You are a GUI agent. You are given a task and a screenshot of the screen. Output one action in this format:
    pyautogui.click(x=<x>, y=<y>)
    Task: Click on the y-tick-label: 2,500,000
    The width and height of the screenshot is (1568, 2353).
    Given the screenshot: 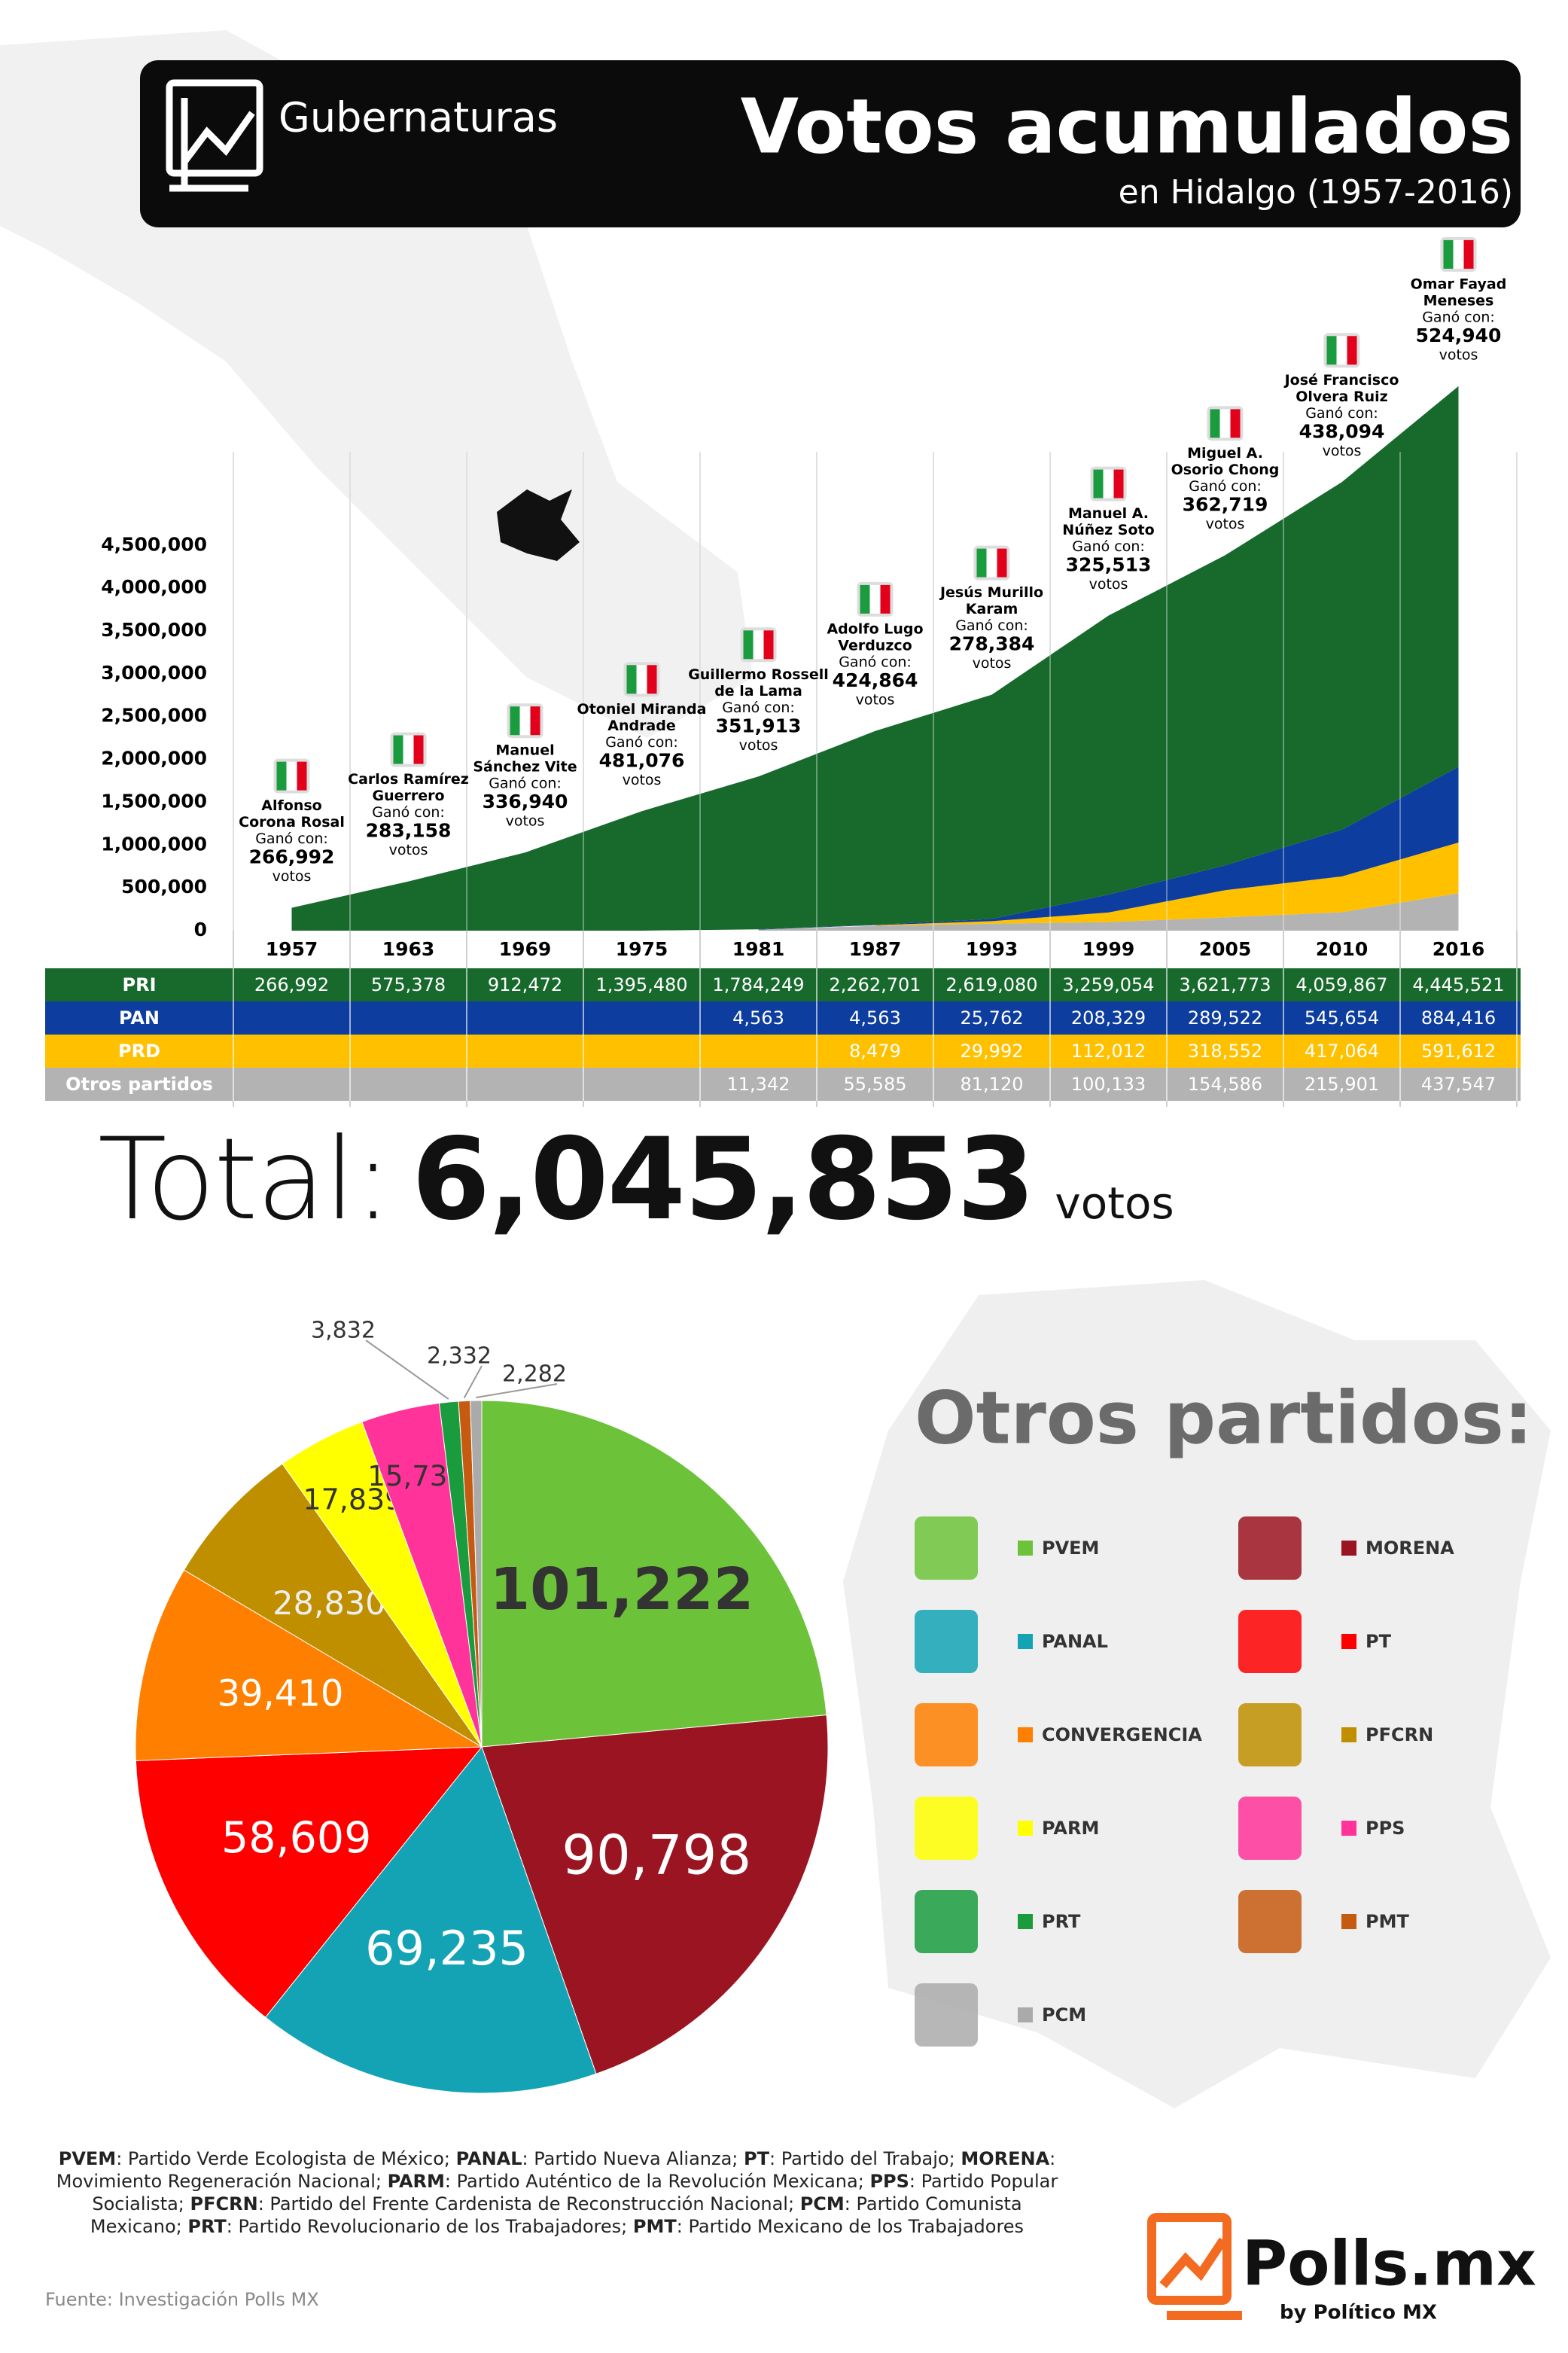 What is the action you would take?
    pyautogui.click(x=154, y=716)
    